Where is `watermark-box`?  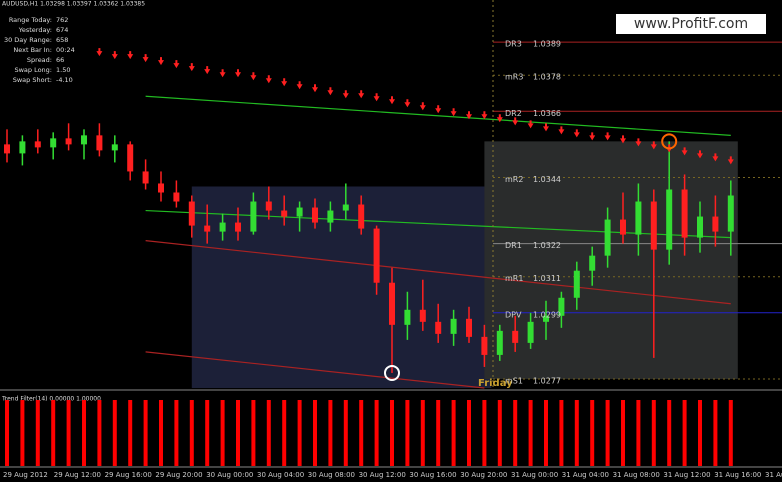
watermark-box is located at coordinates (691, 24).